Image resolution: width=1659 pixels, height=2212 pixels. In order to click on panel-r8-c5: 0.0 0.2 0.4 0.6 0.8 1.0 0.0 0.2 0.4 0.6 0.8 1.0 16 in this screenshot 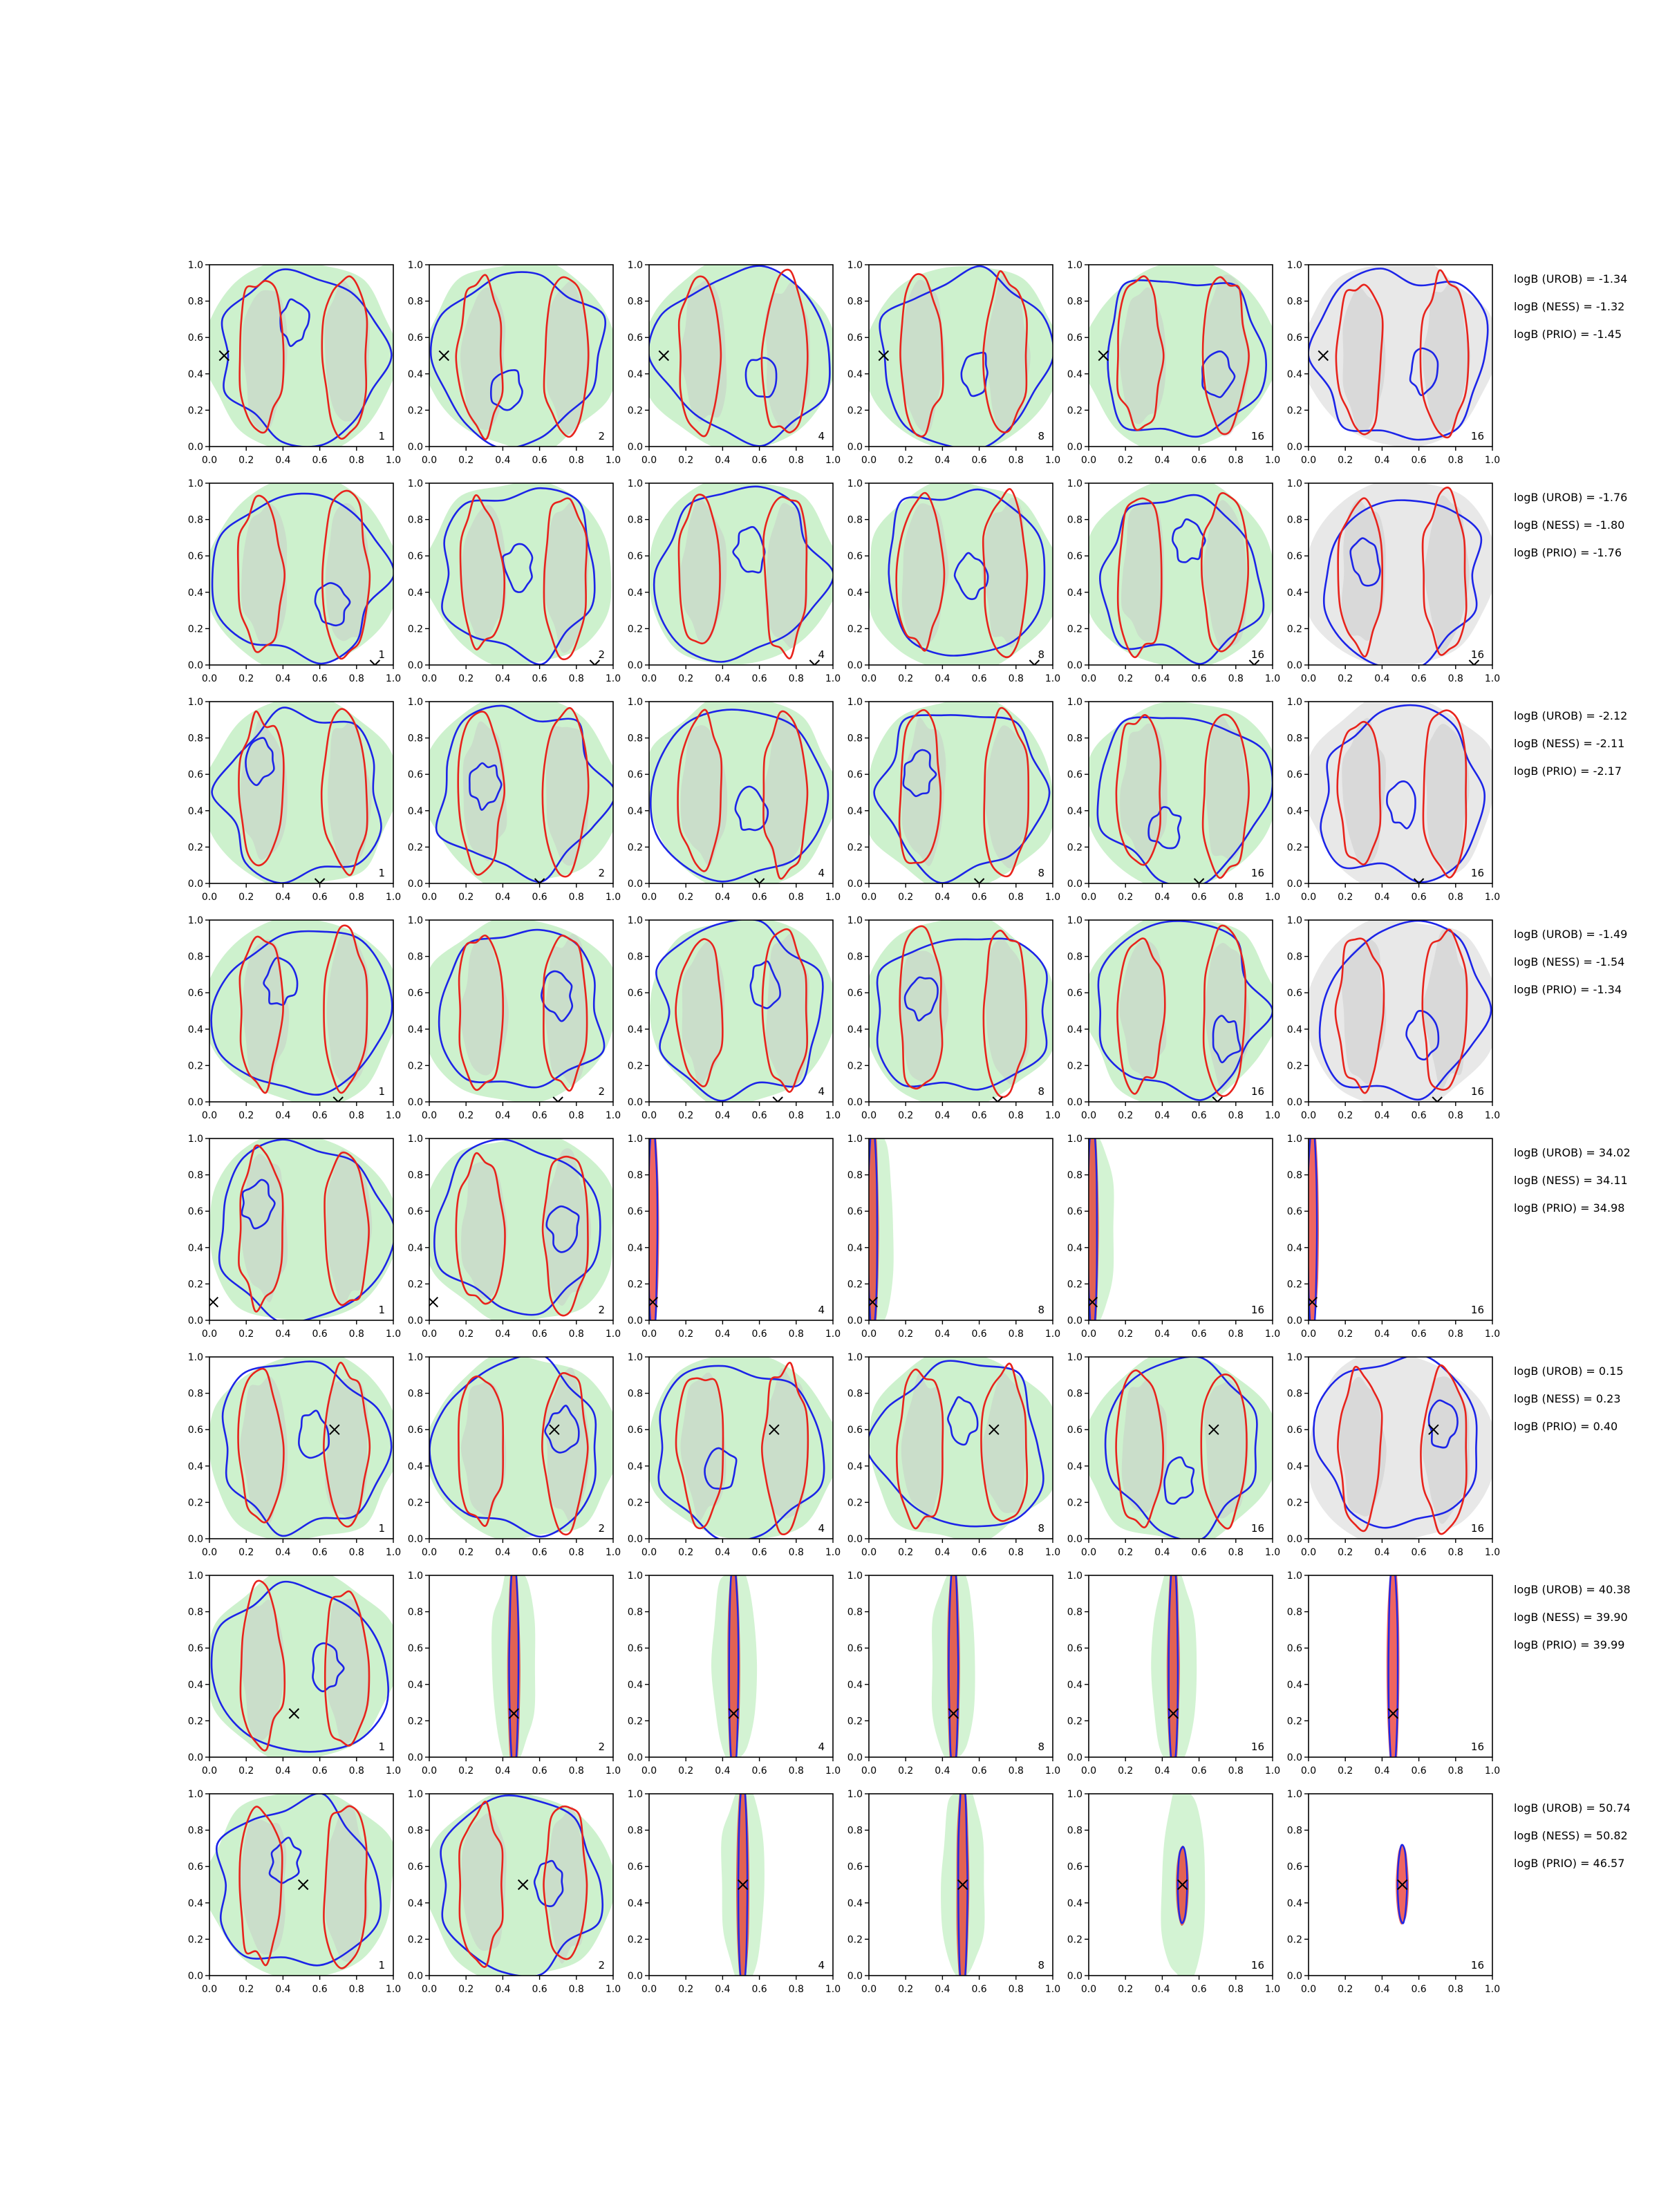, I will do `click(1173, 1892)`.